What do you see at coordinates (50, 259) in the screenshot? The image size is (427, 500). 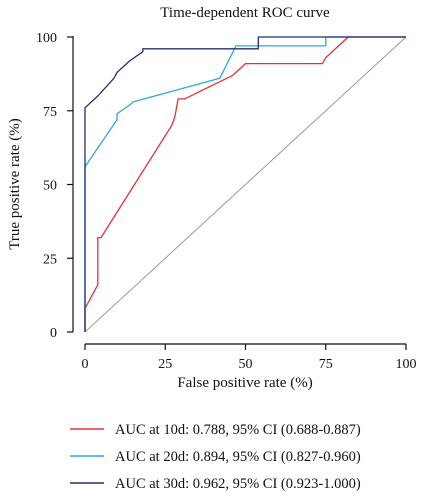 I see `y-tick-label: 25` at bounding box center [50, 259].